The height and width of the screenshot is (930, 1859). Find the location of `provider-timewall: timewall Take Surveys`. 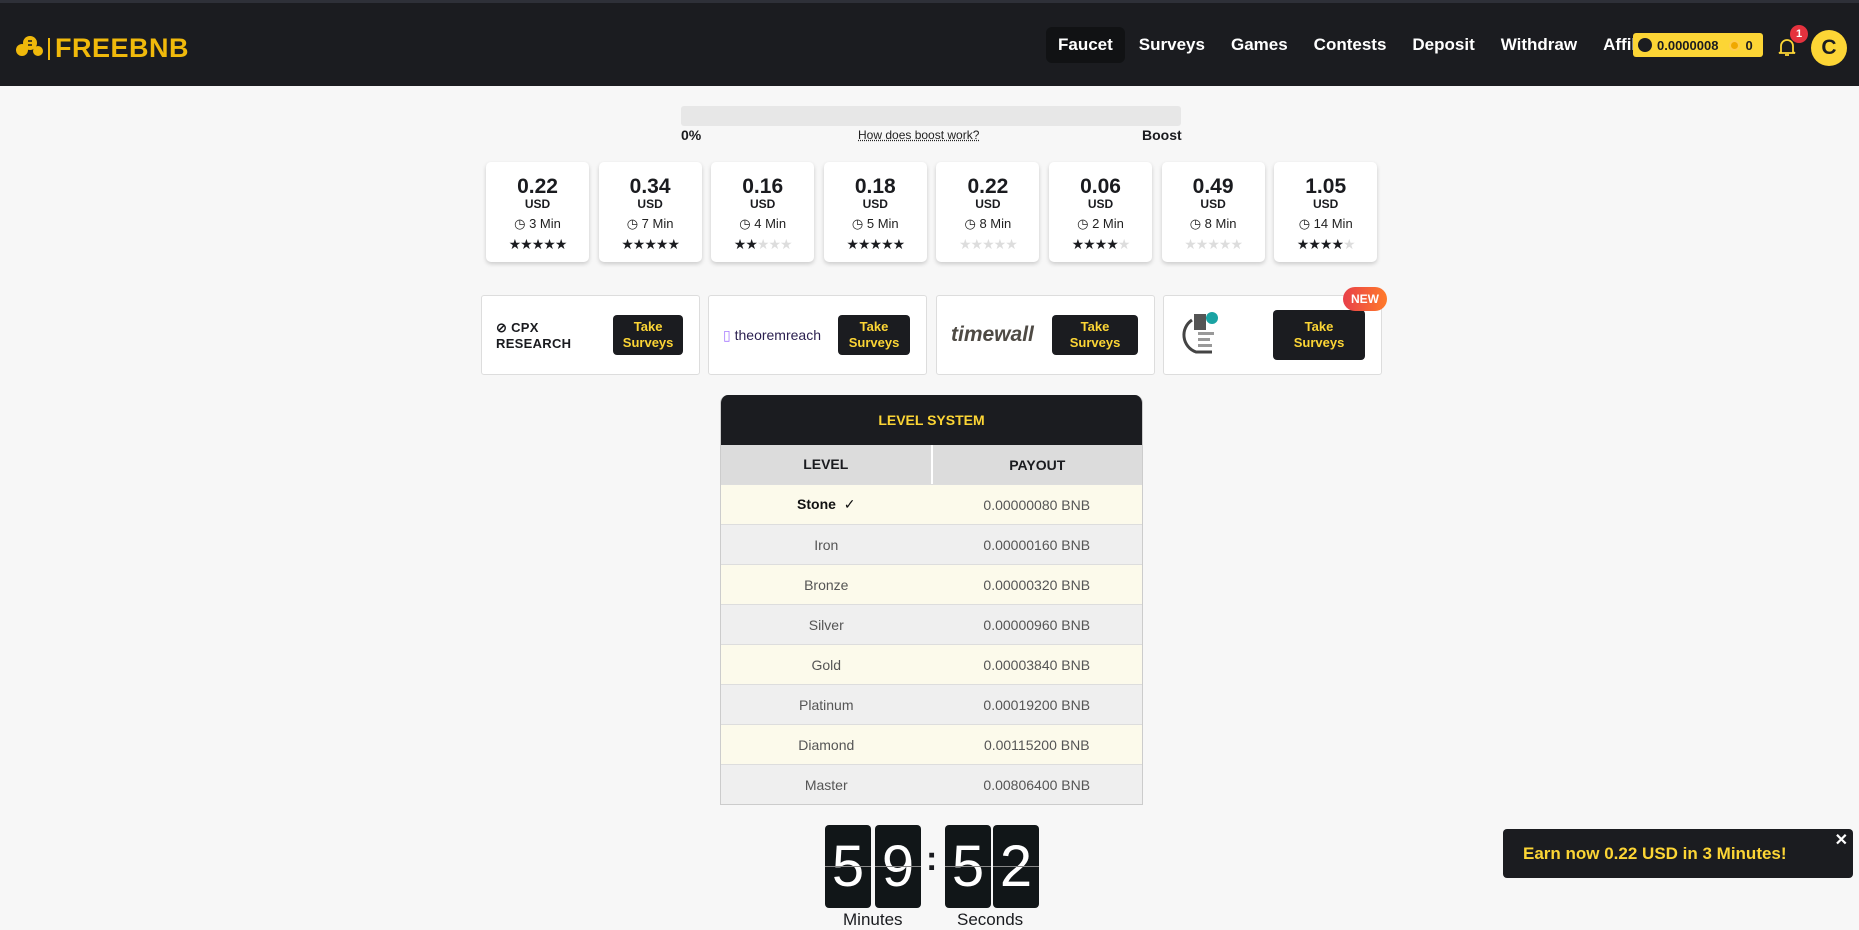

provider-timewall: timewall Take Surveys is located at coordinates (1045, 335).